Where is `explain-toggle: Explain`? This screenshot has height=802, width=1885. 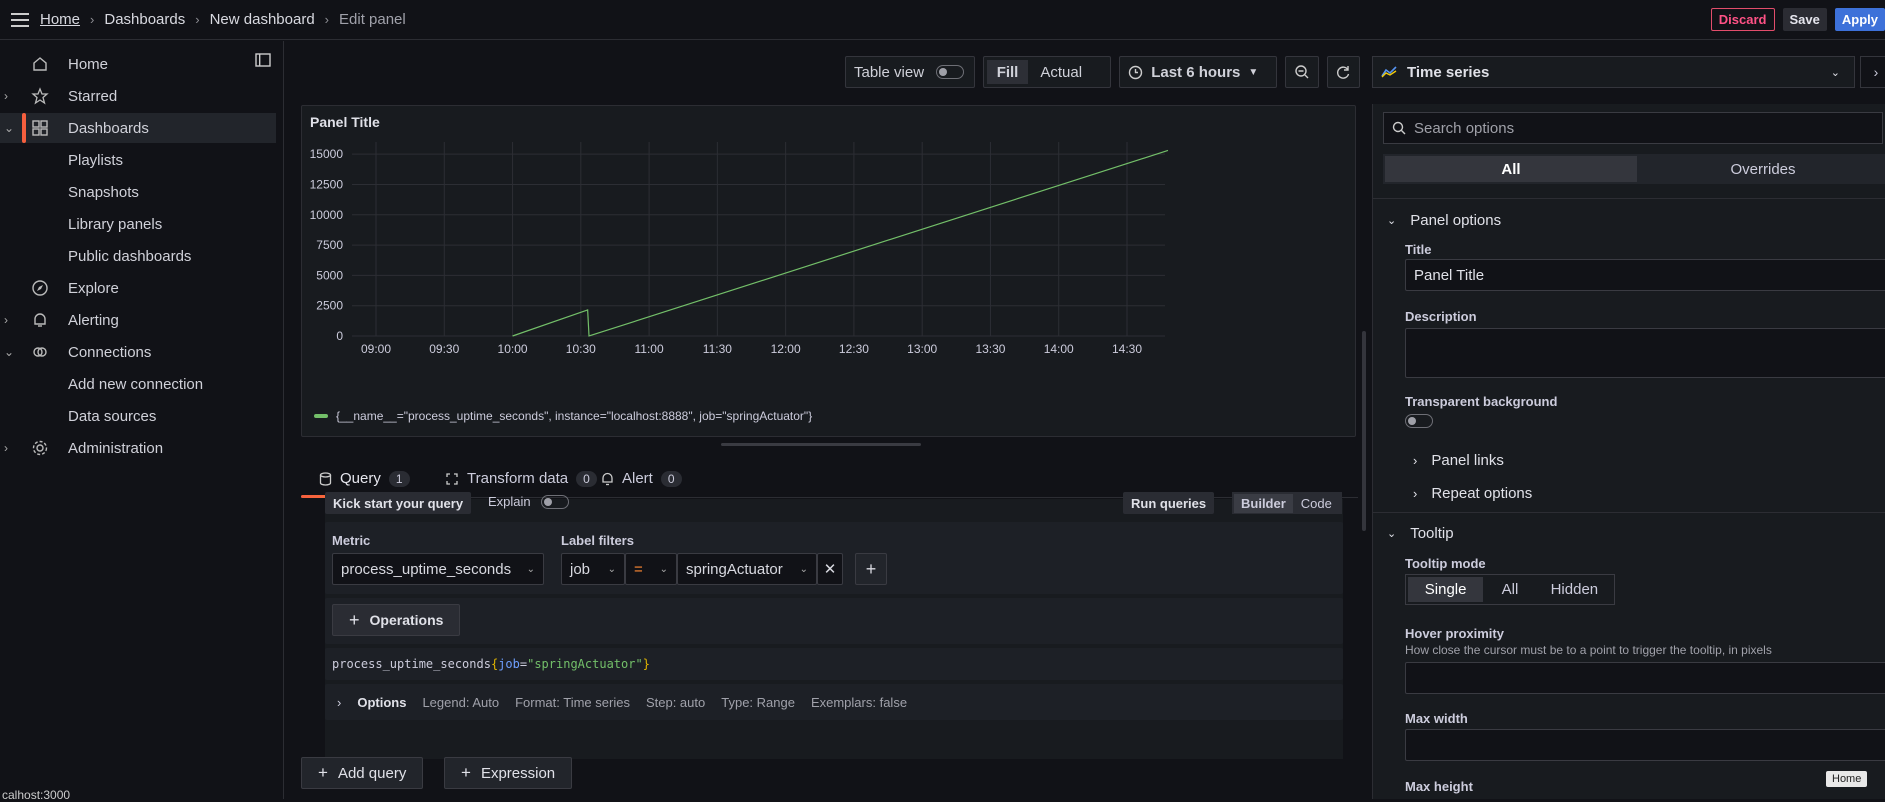 explain-toggle: Explain is located at coordinates (528, 501).